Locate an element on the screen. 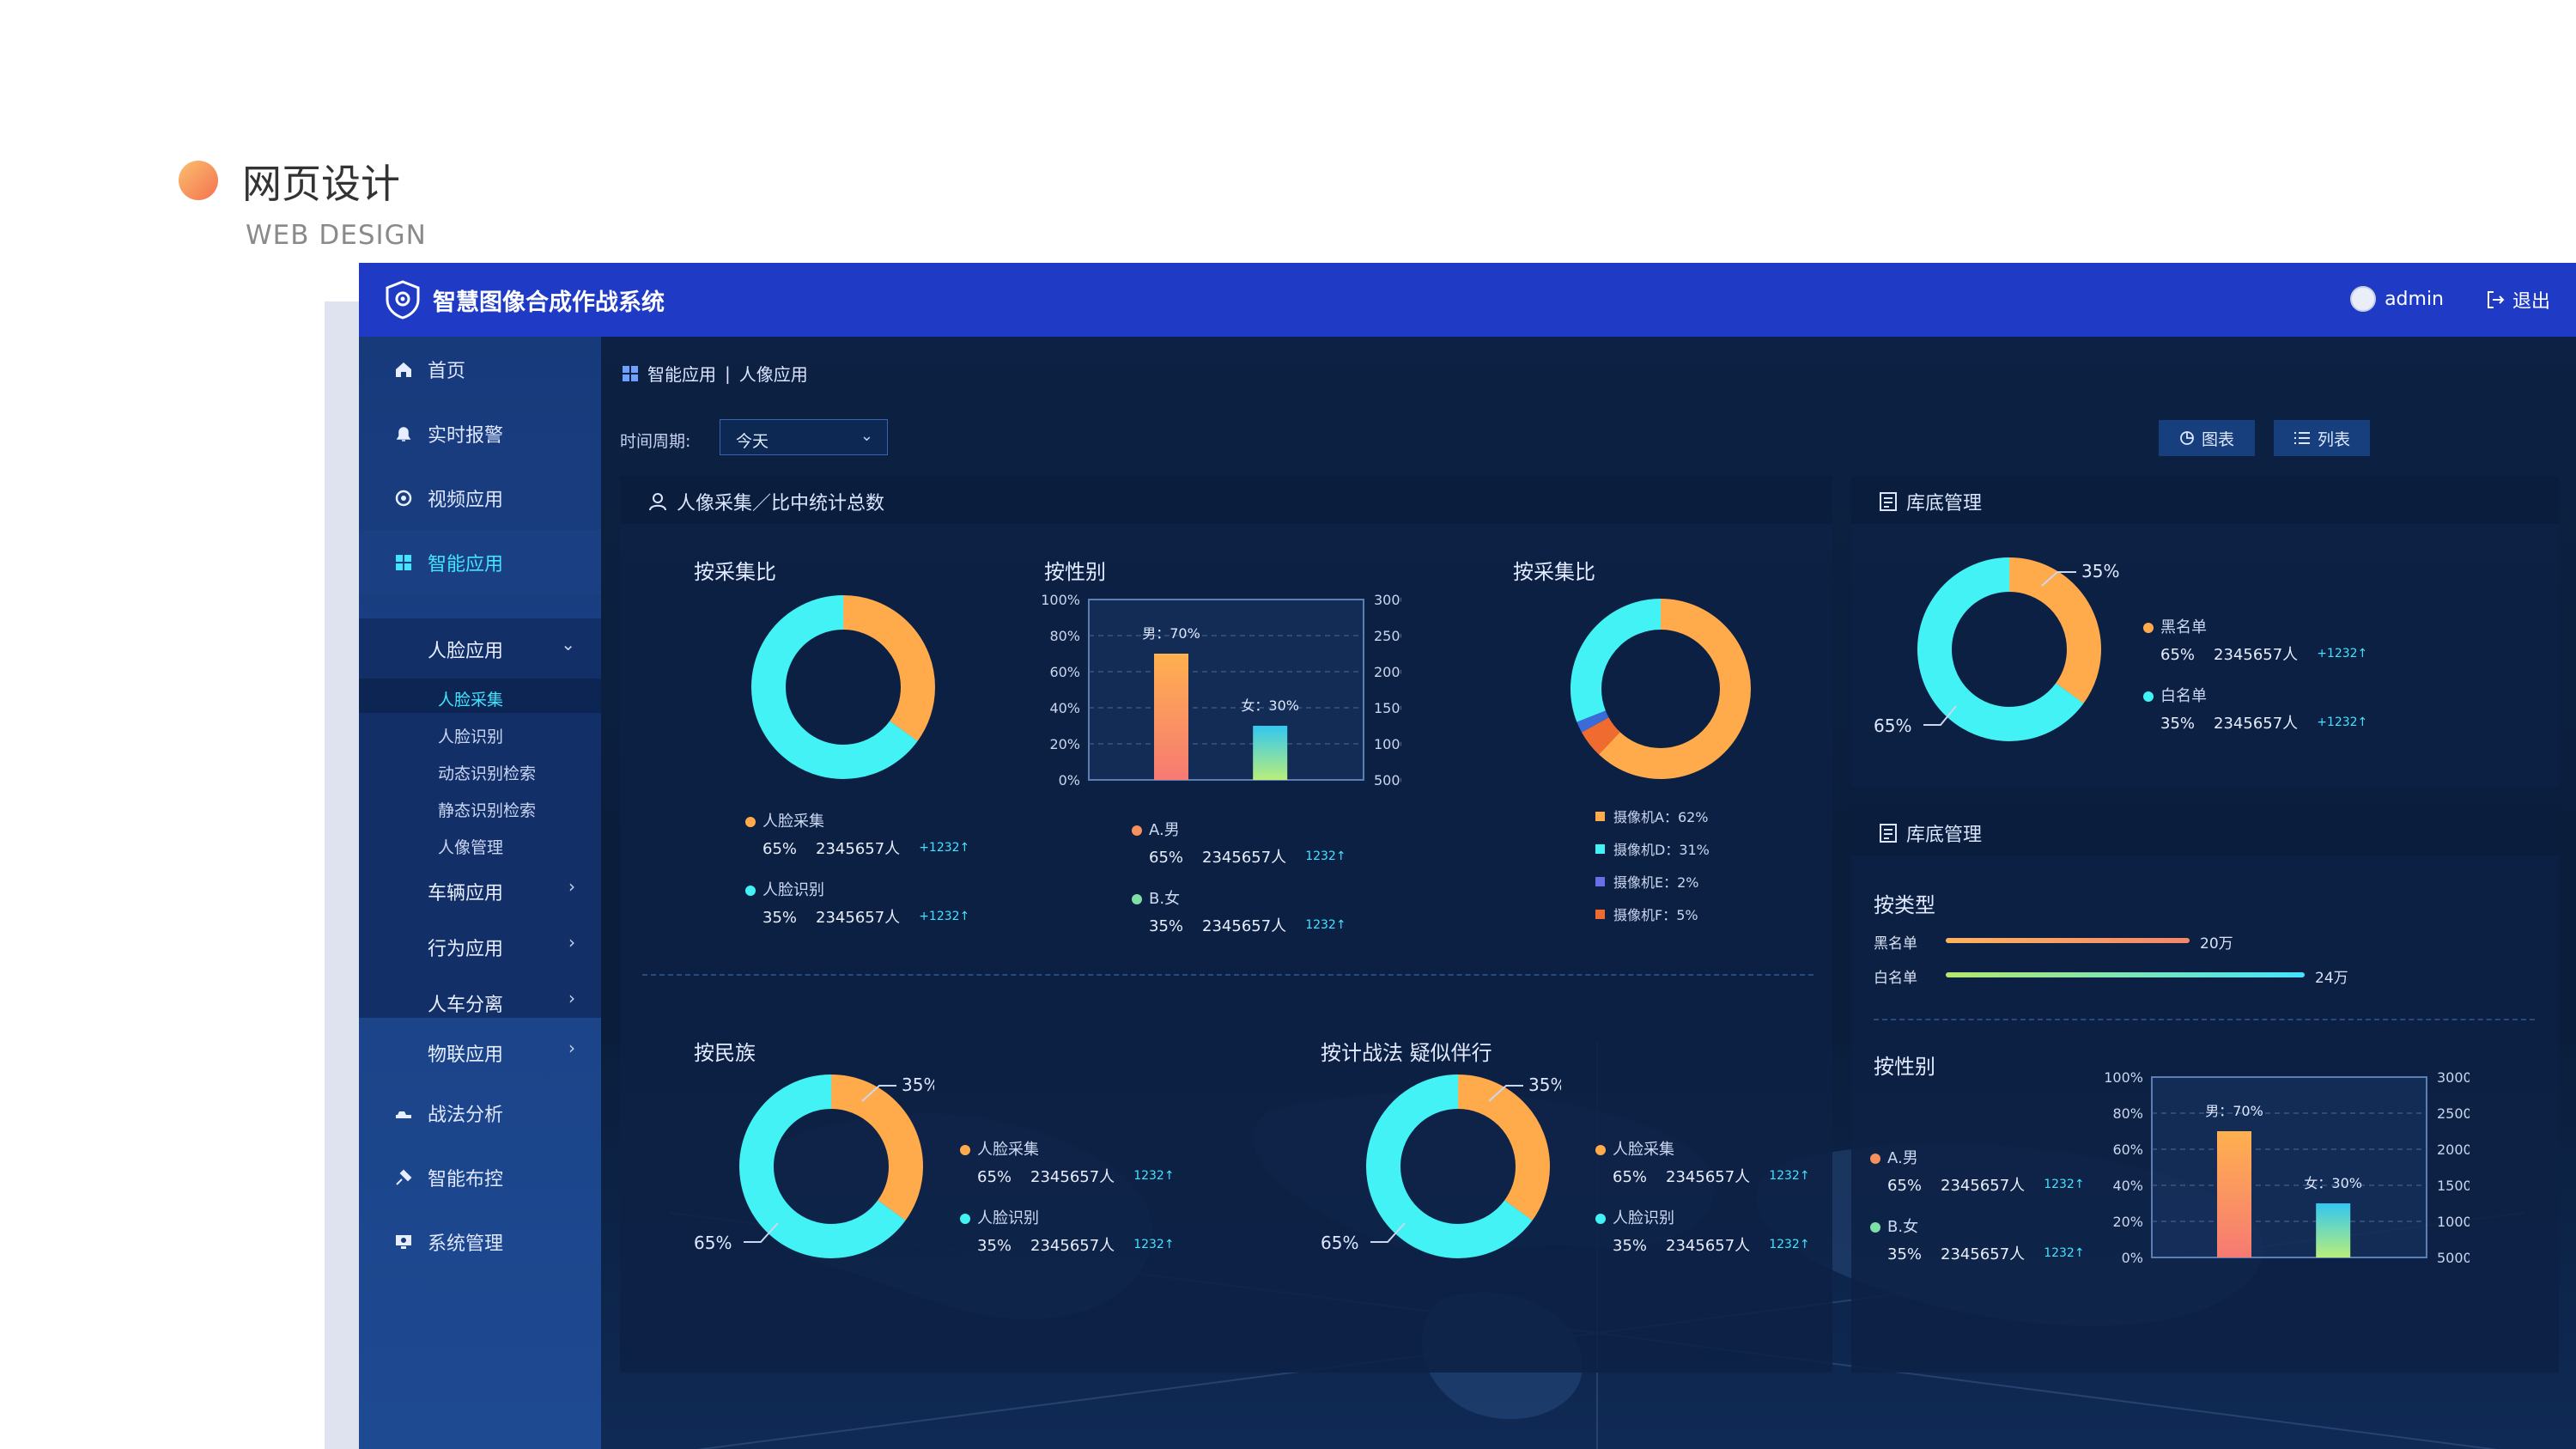 This screenshot has height=1449, width=2576. sidebar-item-analysis: 战法分析 is located at coordinates (480, 1113).